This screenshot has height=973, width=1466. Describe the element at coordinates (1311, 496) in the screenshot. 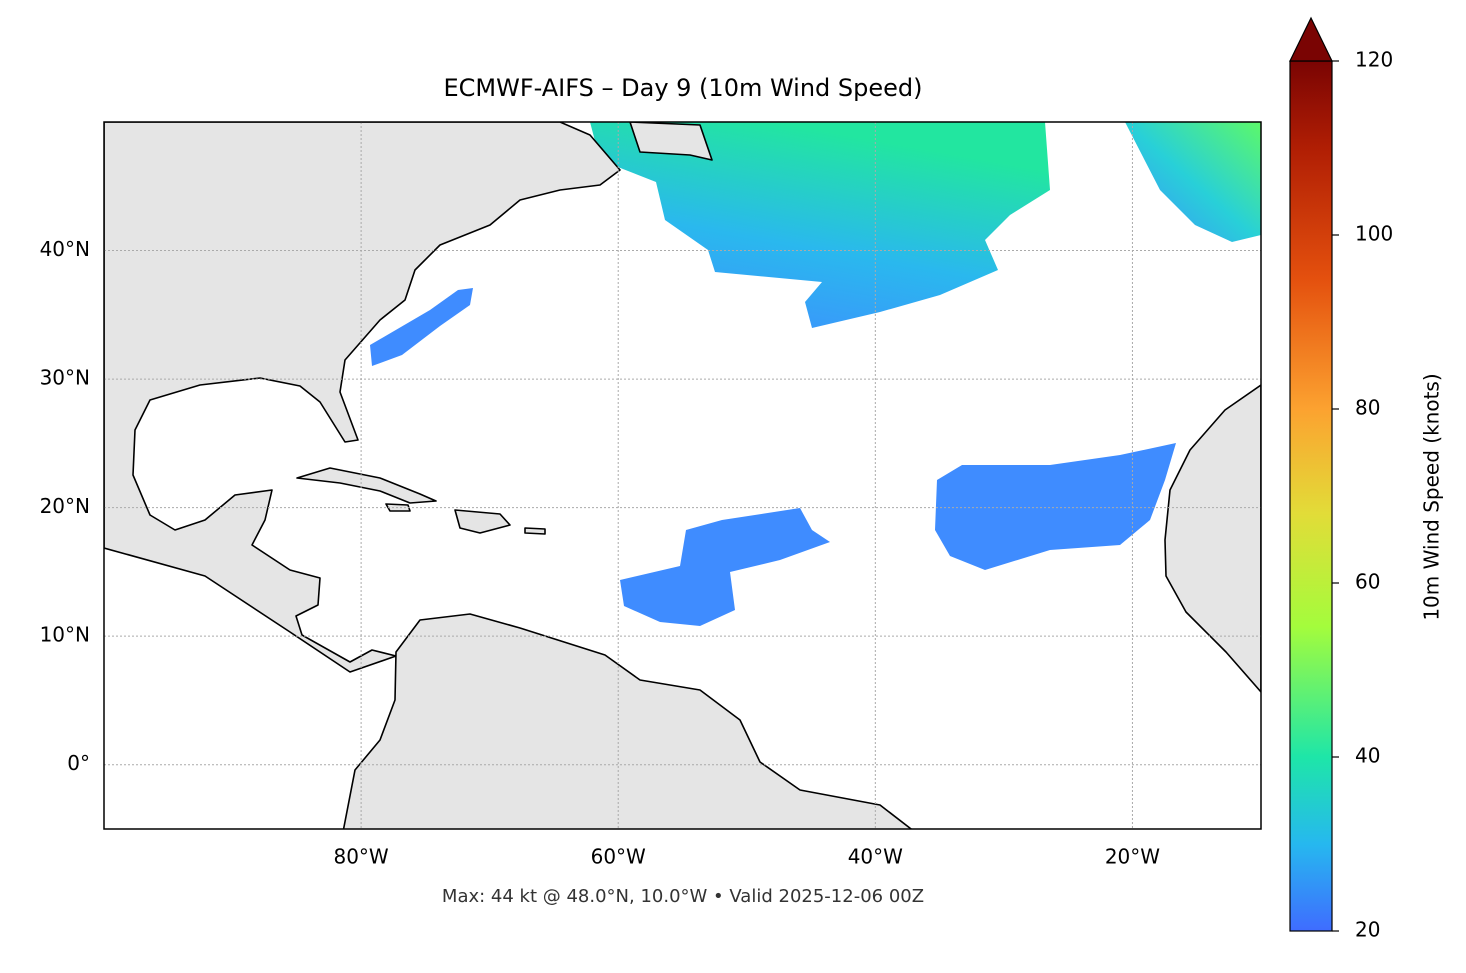

I see `colorbar` at that location.